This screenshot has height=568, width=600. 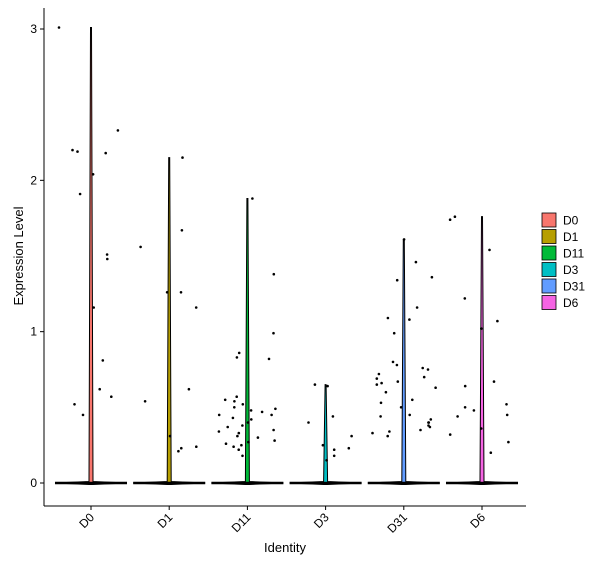 What do you see at coordinates (560, 220) in the screenshot?
I see `legend-item-D0: D0` at bounding box center [560, 220].